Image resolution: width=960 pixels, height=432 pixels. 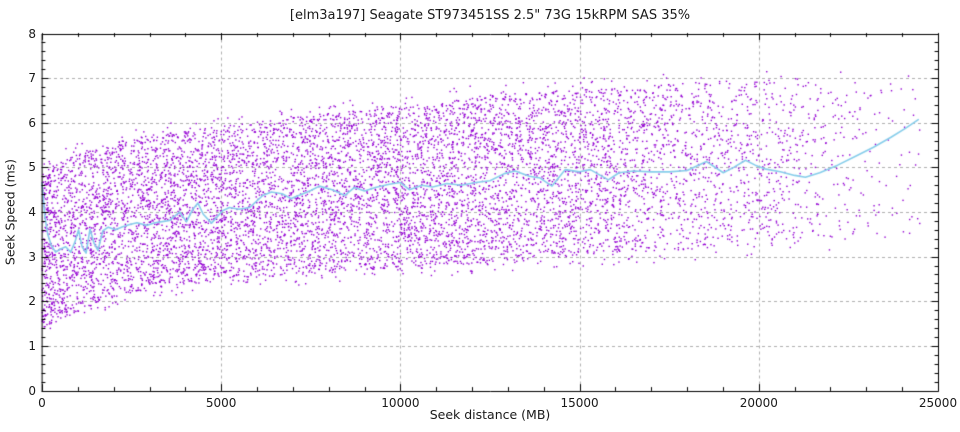 What do you see at coordinates (400, 402) in the screenshot?
I see `x-tick-label: 10000` at bounding box center [400, 402].